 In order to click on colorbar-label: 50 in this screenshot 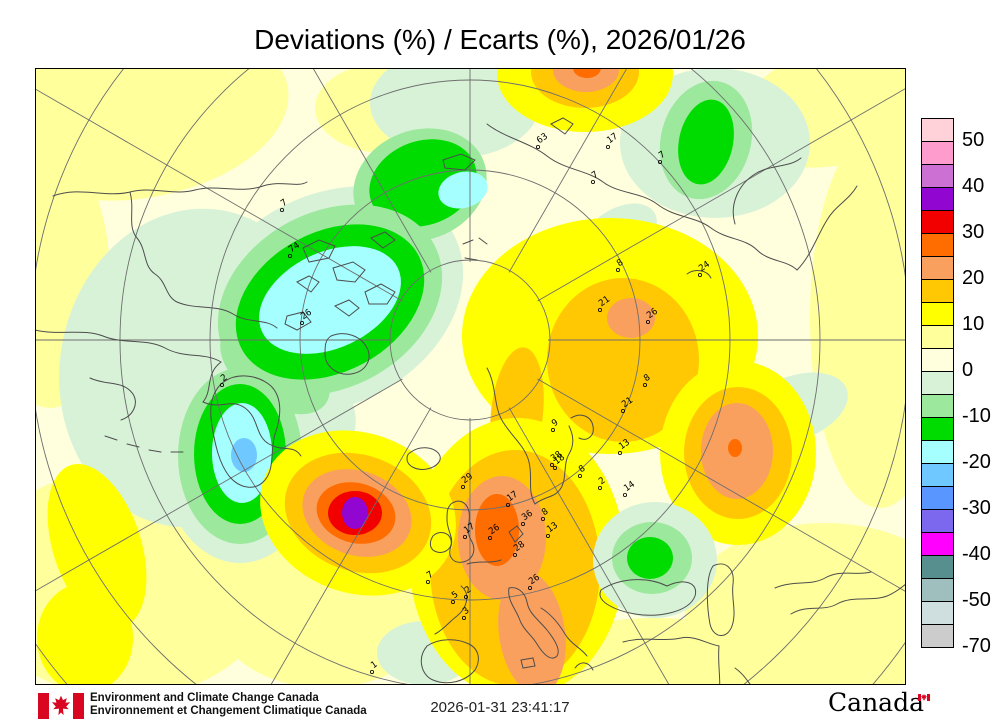, I will do `click(973, 140)`.